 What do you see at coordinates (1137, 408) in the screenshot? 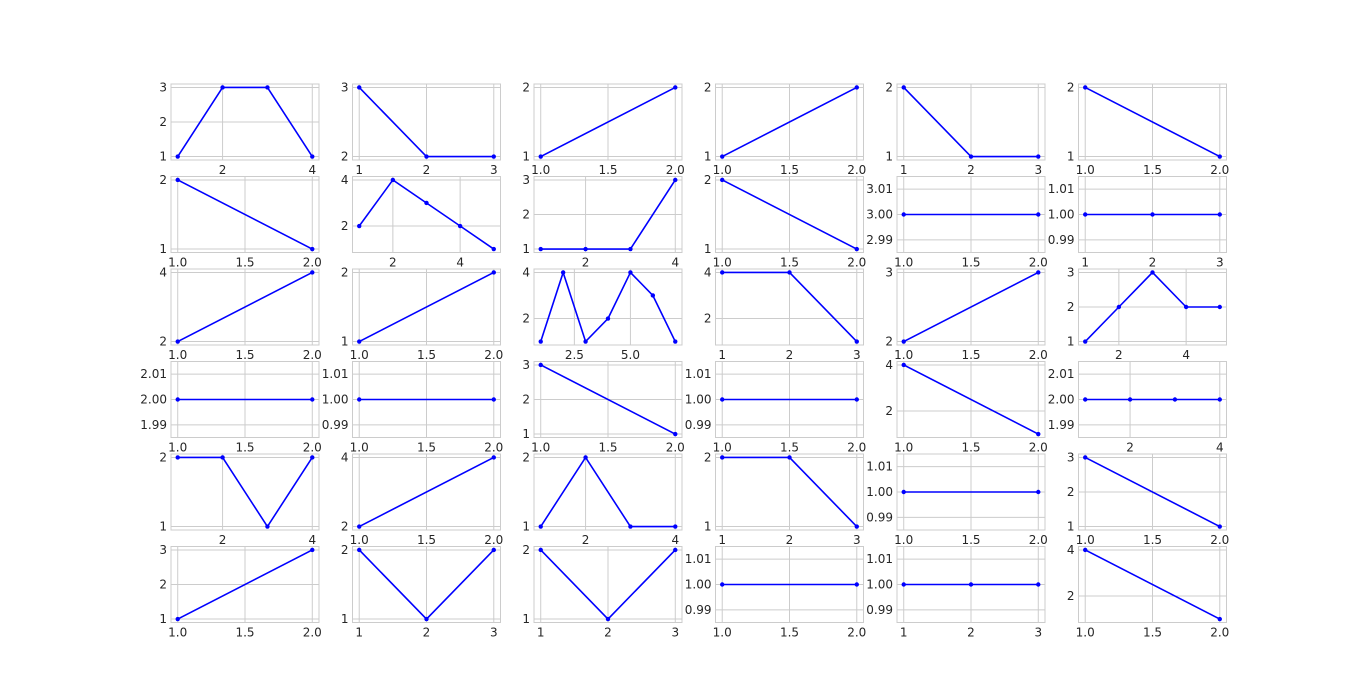
I see `subplot-4-6: 2 4 1.99 2.00 2.01` at bounding box center [1137, 408].